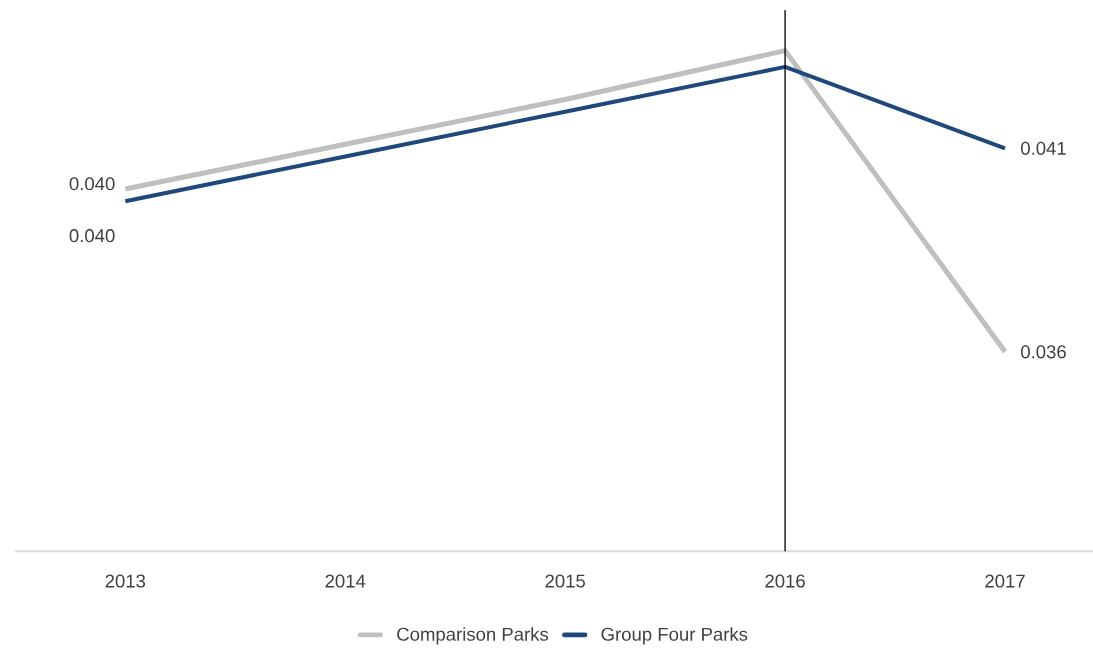 The width and height of the screenshot is (1093, 654). I want to click on data-label: 0.041, so click(1043, 148).